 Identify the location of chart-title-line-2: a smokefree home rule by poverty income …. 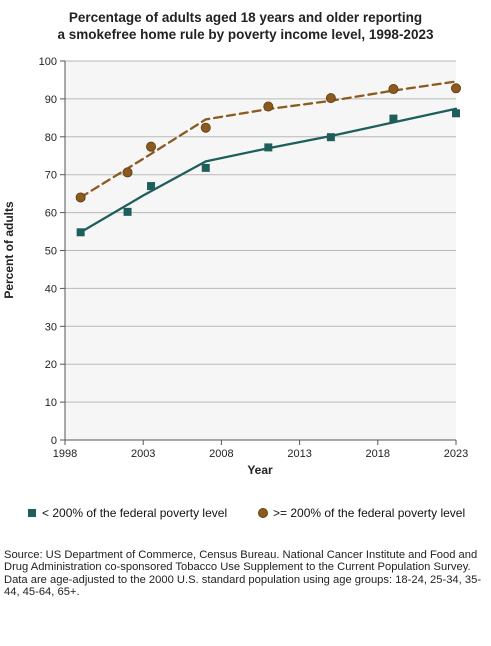
(245, 34).